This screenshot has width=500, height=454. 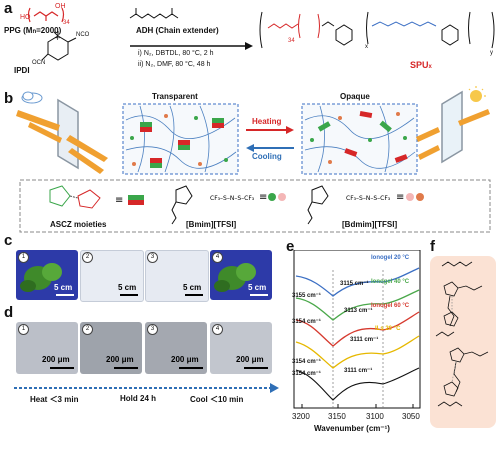 What do you see at coordinates (217, 399) in the screenshot?
I see `timeline-cool: Cool ＜10 min` at bounding box center [217, 399].